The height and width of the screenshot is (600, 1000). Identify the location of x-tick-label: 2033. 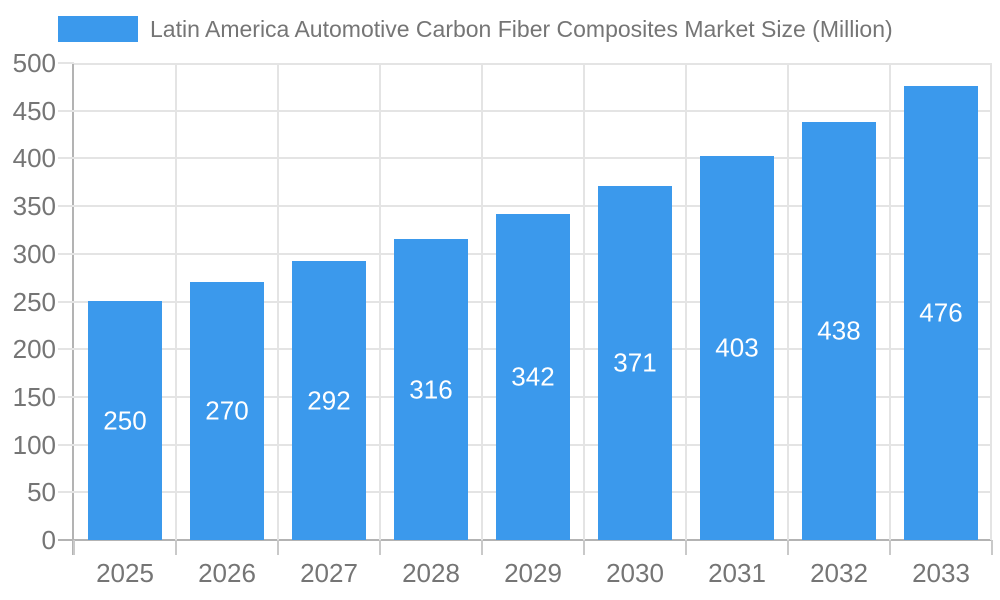
(941, 573).